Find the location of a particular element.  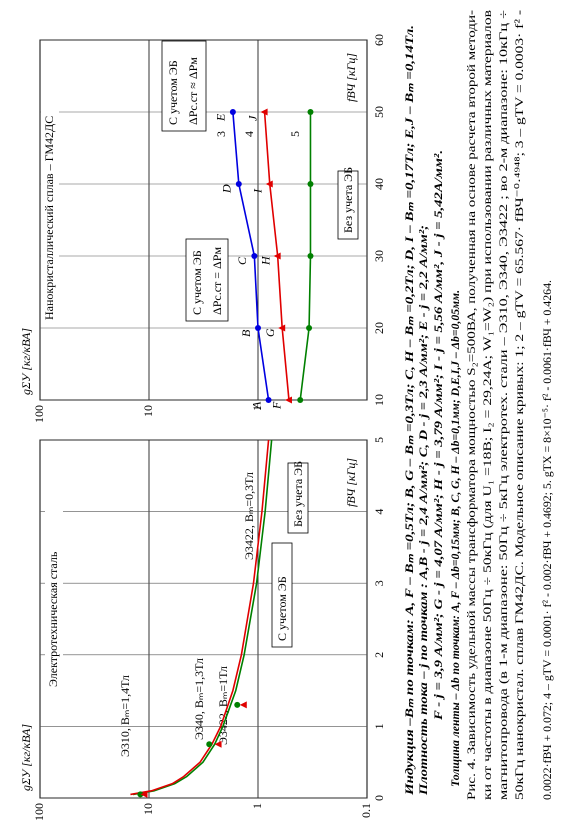

point-label: B is located at coordinates (246, 333).